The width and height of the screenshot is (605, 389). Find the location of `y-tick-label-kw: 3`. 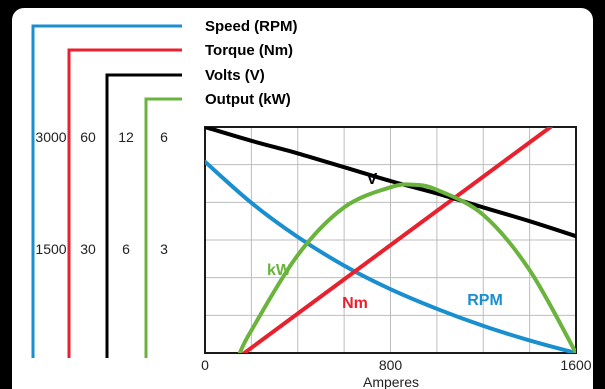

y-tick-label-kw: 3 is located at coordinates (164, 249).